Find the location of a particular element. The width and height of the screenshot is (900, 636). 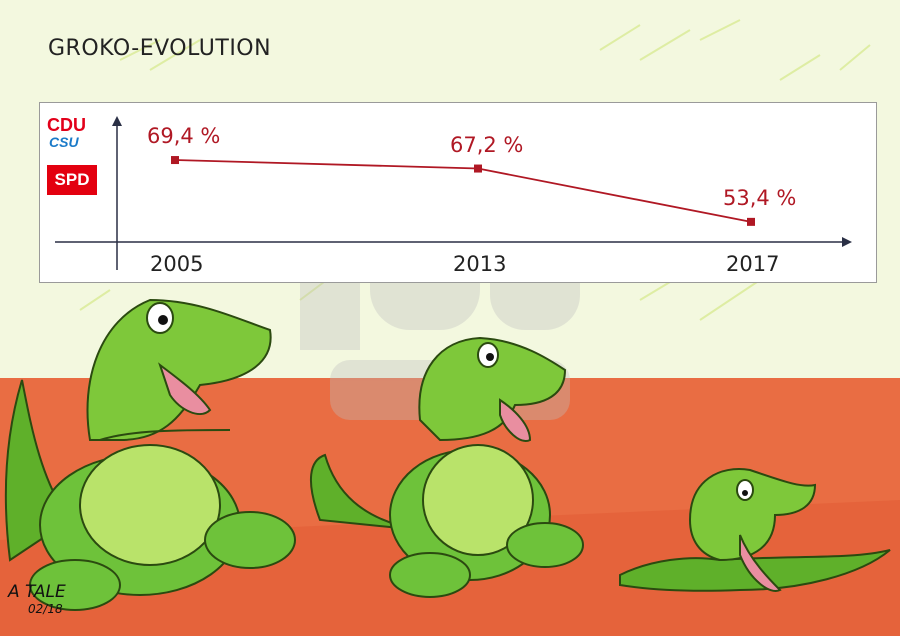

crocodile-medium-icon is located at coordinates (446, 467).